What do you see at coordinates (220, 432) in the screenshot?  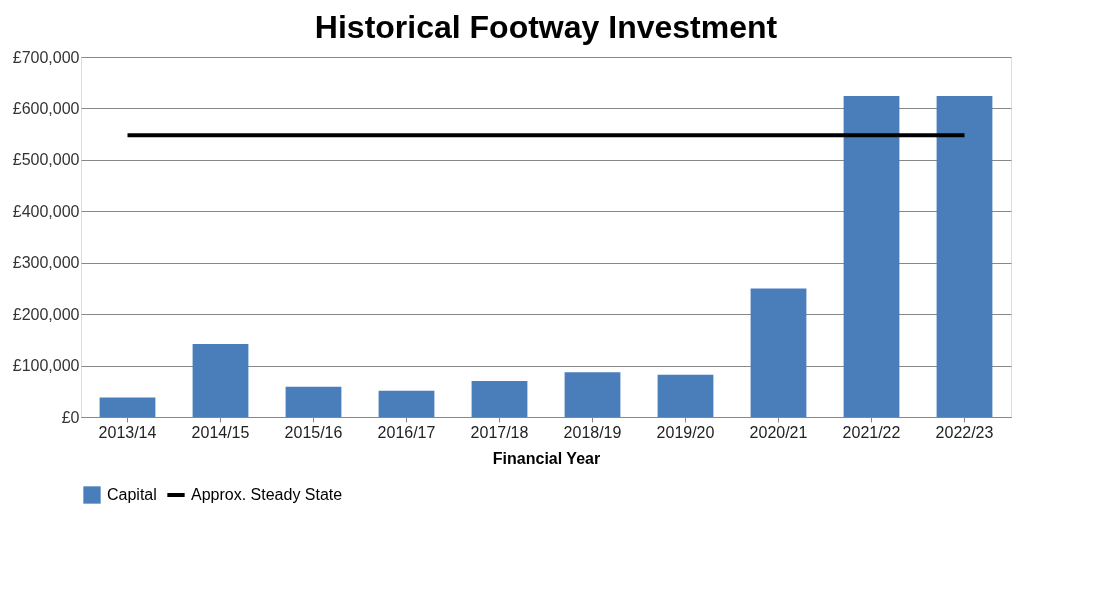 I see `x-tick-label: 2014/15` at bounding box center [220, 432].